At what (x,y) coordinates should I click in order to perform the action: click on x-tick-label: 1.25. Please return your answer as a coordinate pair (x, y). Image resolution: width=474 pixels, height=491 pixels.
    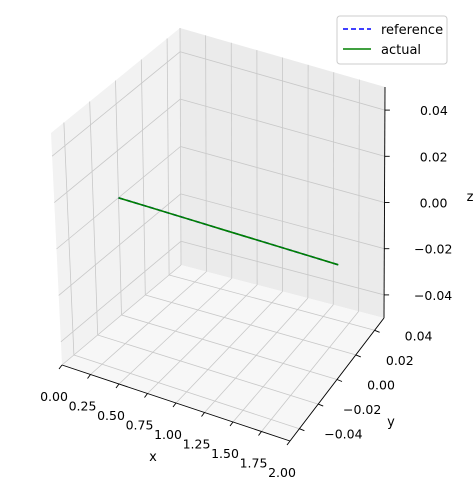
    Looking at the image, I should click on (197, 444).